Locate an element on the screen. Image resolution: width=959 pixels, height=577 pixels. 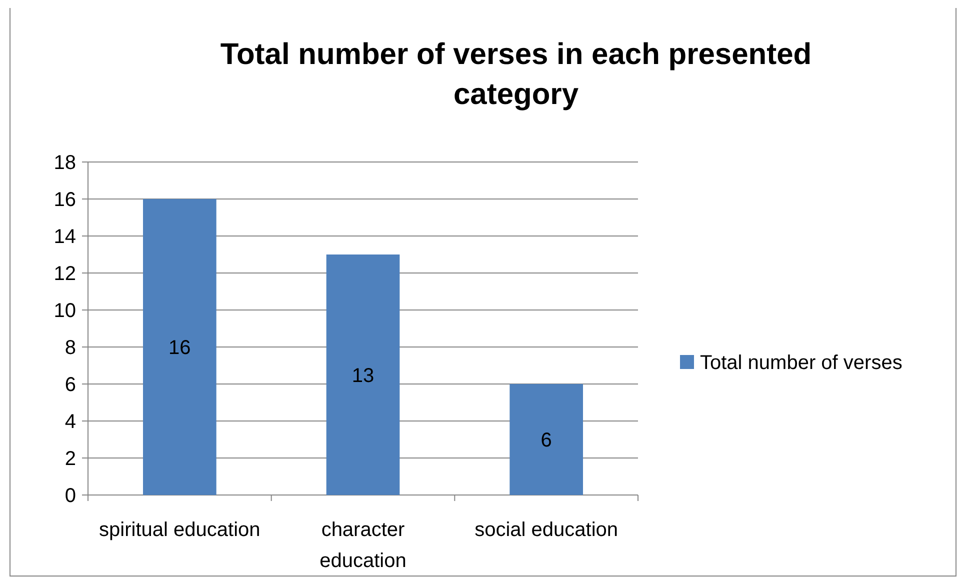
x-tick-label: character education is located at coordinates (363, 545).